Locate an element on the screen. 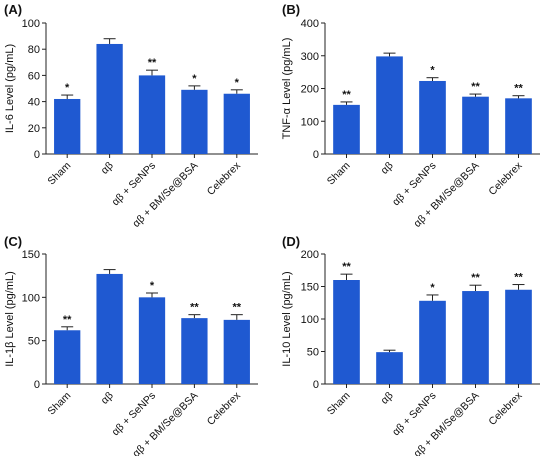 The height and width of the screenshot is (456, 550). y-tick-label: 80 is located at coordinates (34, 50).